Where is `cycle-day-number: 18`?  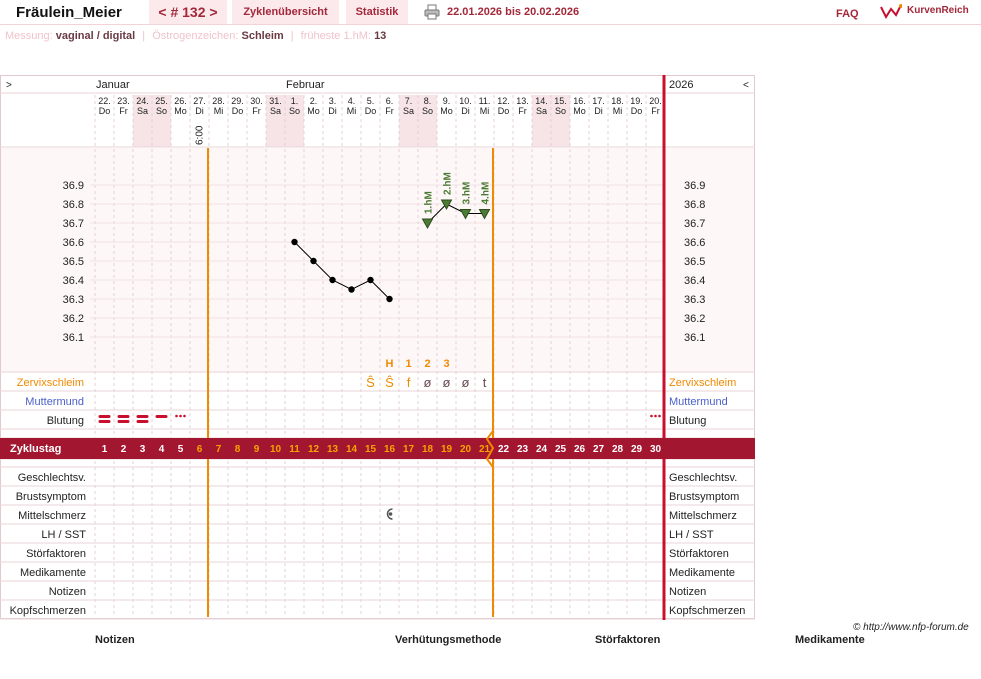 cycle-day-number: 18 is located at coordinates (428, 449).